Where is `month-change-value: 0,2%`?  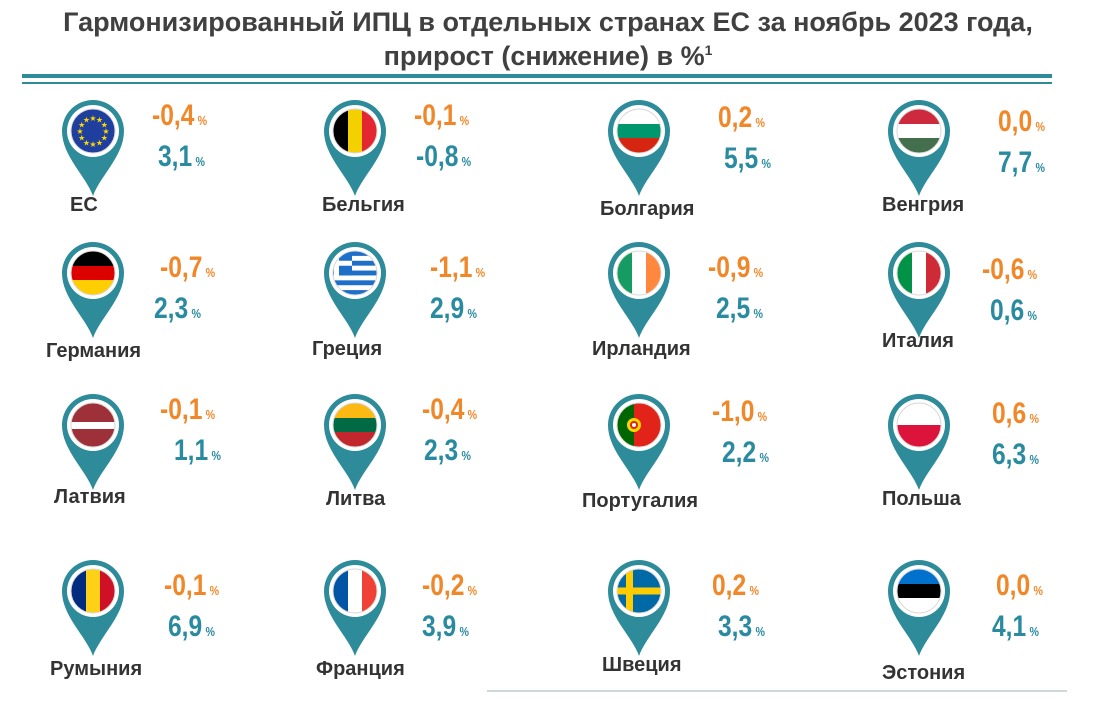
month-change-value: 0,2% is located at coordinates (738, 588).